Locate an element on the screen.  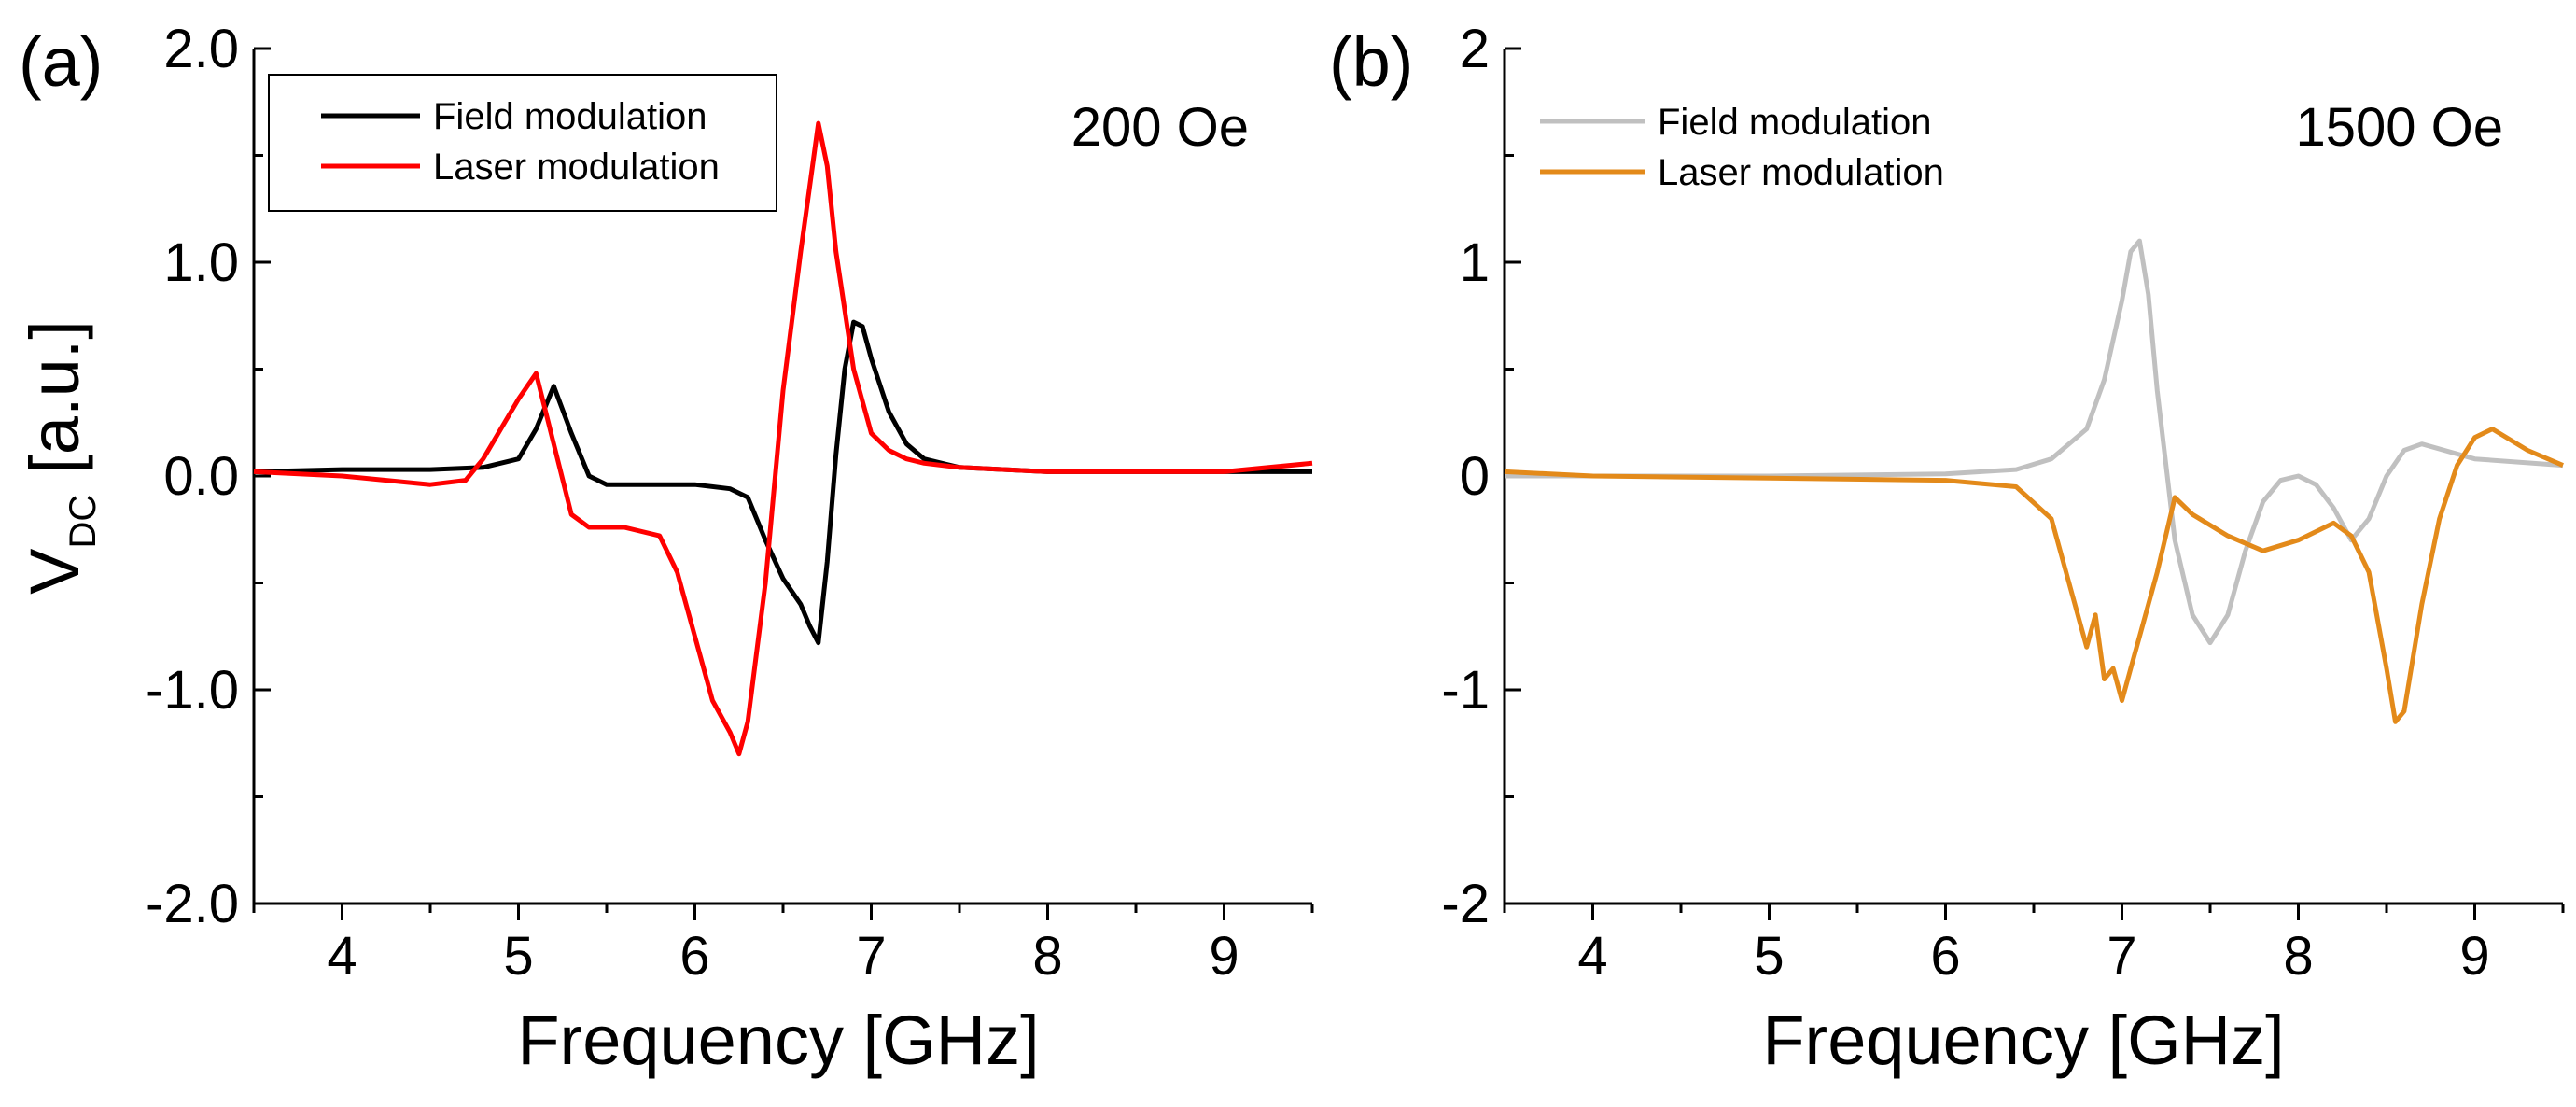
panel-a-label: (a) is located at coordinates (61, 62).